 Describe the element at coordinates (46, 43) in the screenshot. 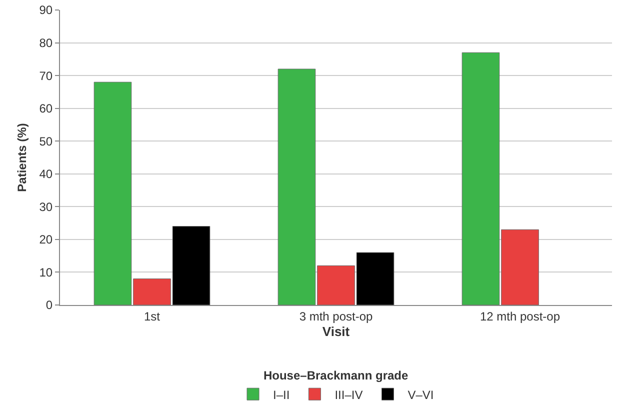

I see `y-tick-label: 80` at that location.